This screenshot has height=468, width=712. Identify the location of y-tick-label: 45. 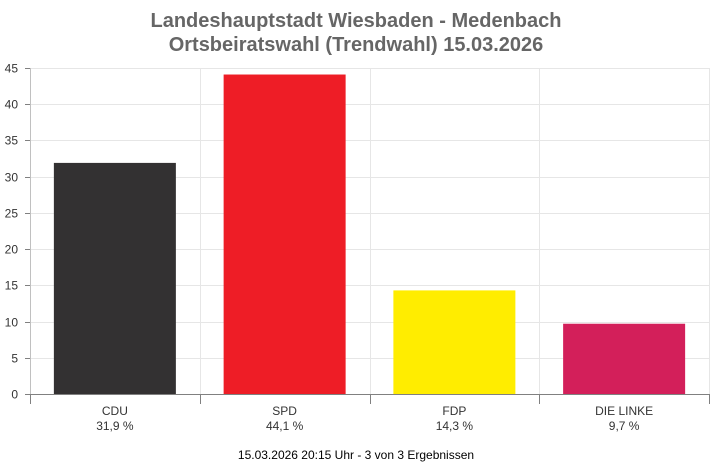
(12, 69).